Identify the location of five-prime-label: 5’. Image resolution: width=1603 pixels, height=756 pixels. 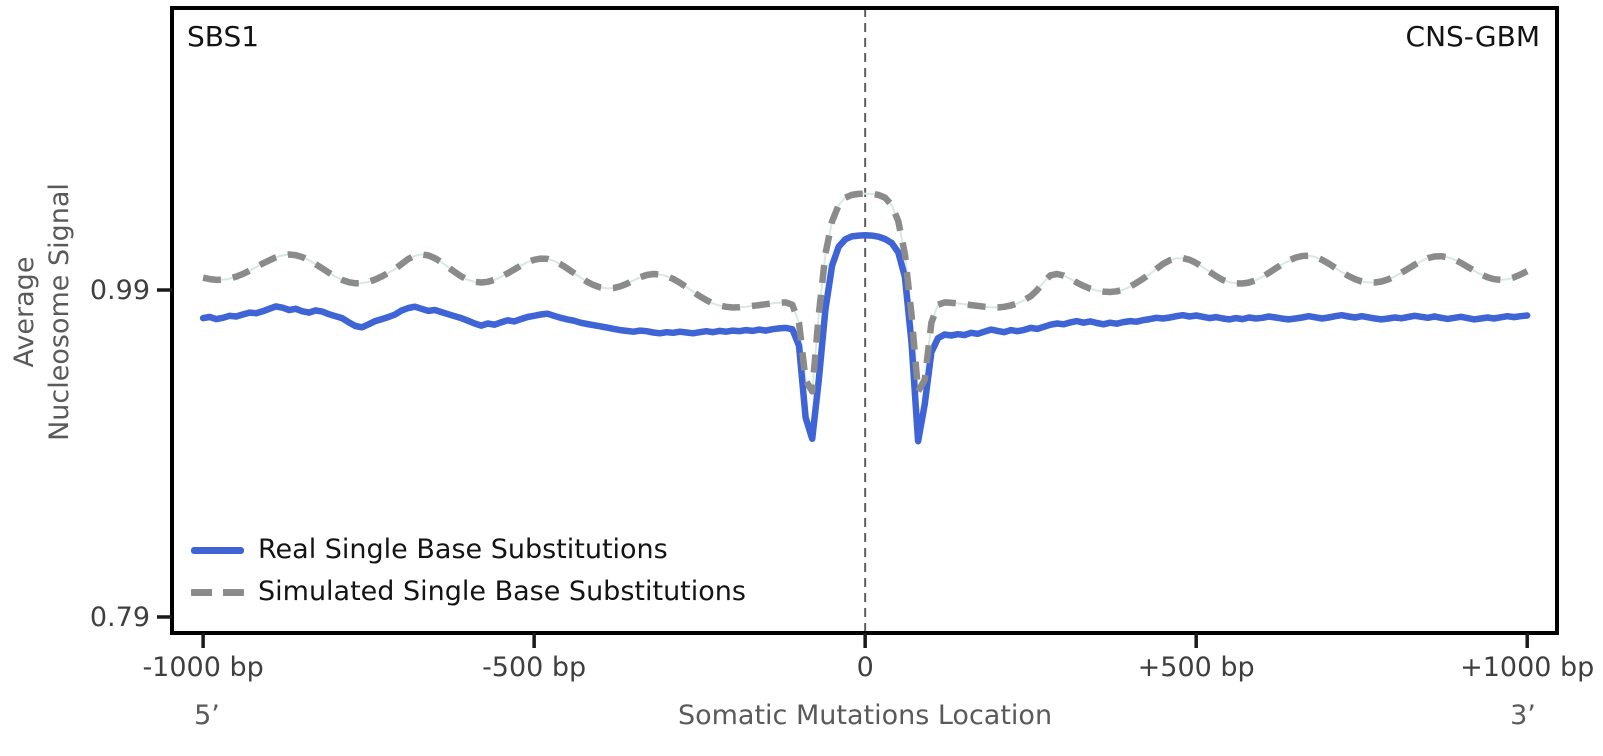
(207, 715).